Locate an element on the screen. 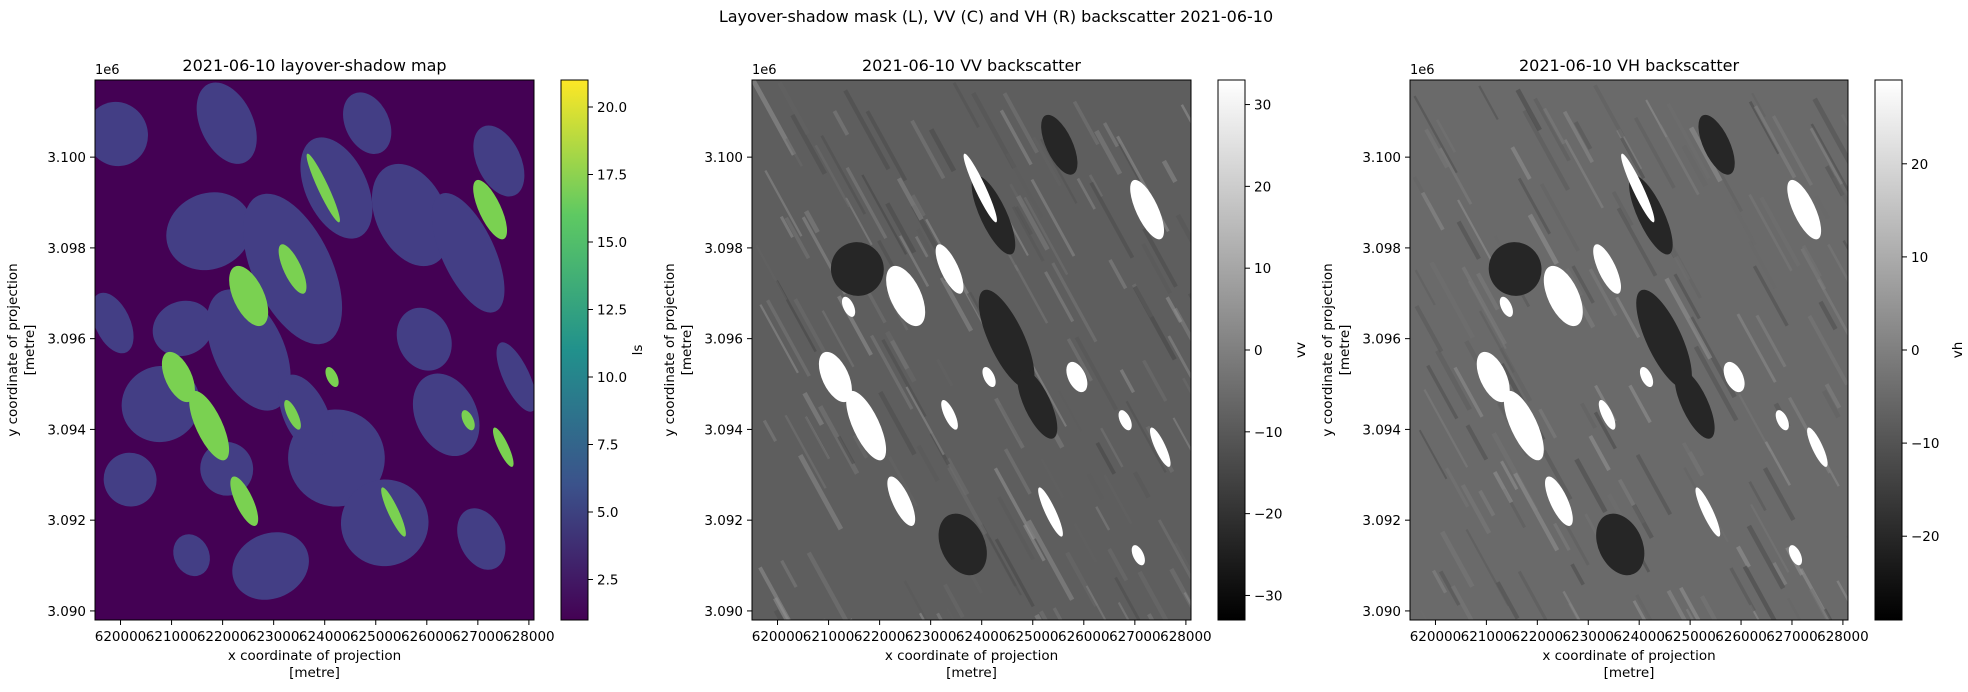  x-tick-label: 626000 is located at coordinates (1741, 637).